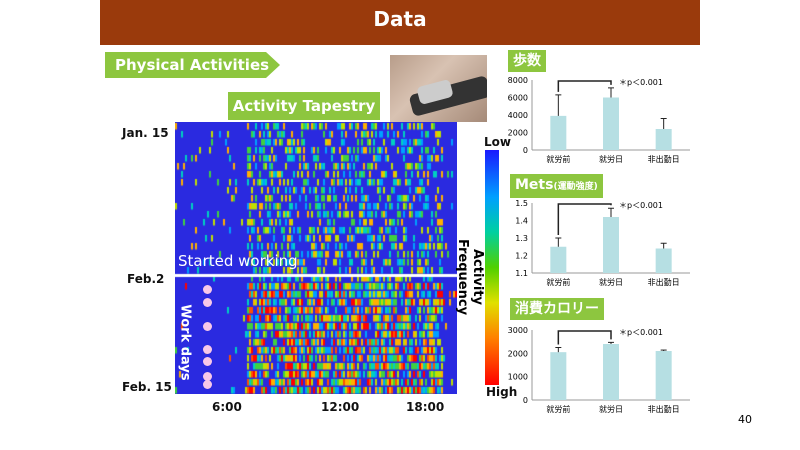 The width and height of the screenshot is (800, 450). Describe the element at coordinates (599, 120) in the screenshot. I see `steps-bar-chart: 0 2000 4000 6000 8000 就労前 就労日 非出勤日 ＊p＜0.001` at that location.